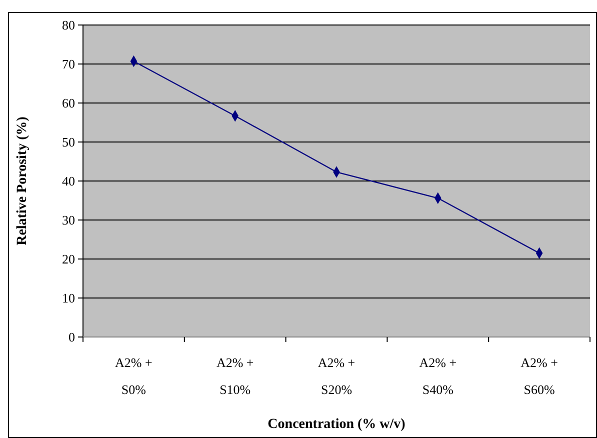  Describe the element at coordinates (337, 376) in the screenshot. I see `x-tick-label: A2% + S20%` at that location.